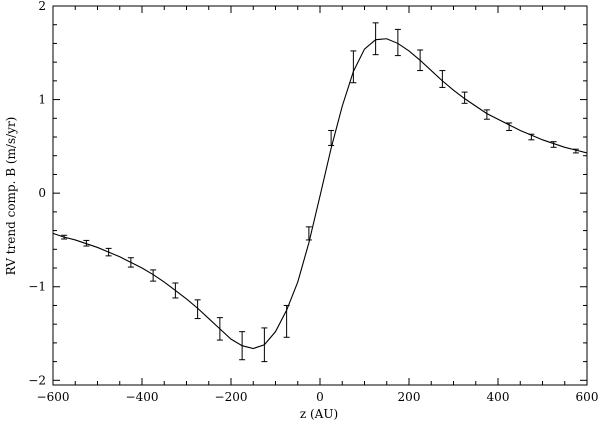 The height and width of the screenshot is (430, 600). I want to click on x-tick-label: −600, so click(53, 397).